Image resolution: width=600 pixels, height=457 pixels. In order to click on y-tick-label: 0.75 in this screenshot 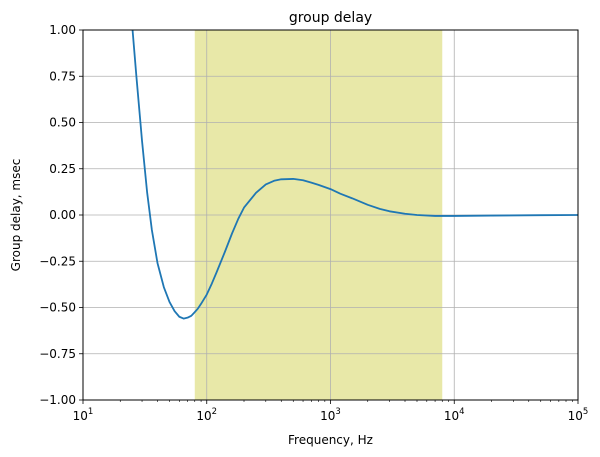, I will do `click(62, 76)`.